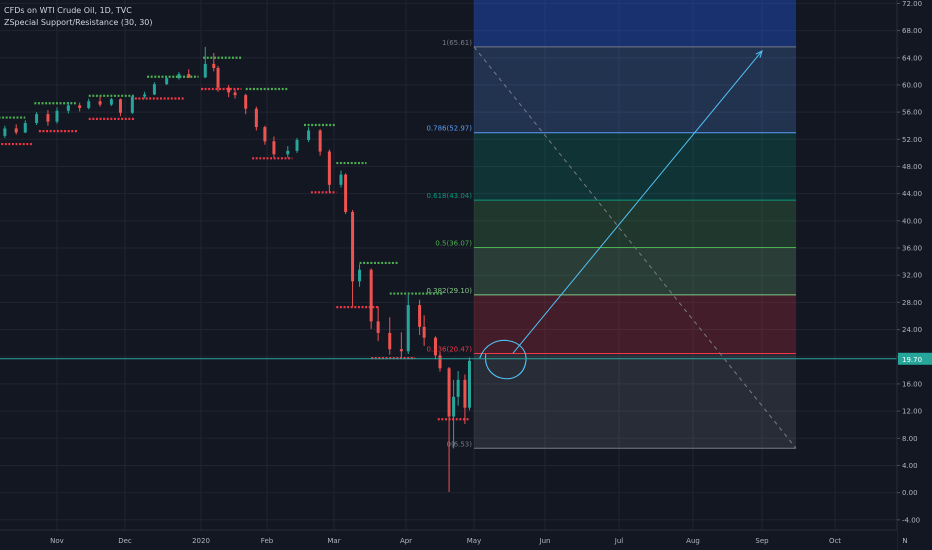 The width and height of the screenshot is (932, 550). Describe the element at coordinates (762, 541) in the screenshot. I see `time-tick-label: Sep` at that location.